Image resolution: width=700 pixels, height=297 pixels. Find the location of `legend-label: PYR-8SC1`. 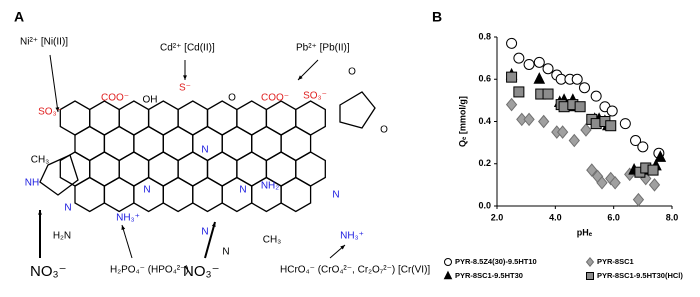

legend-label: PYR-8SC1 is located at coordinates (615, 261).